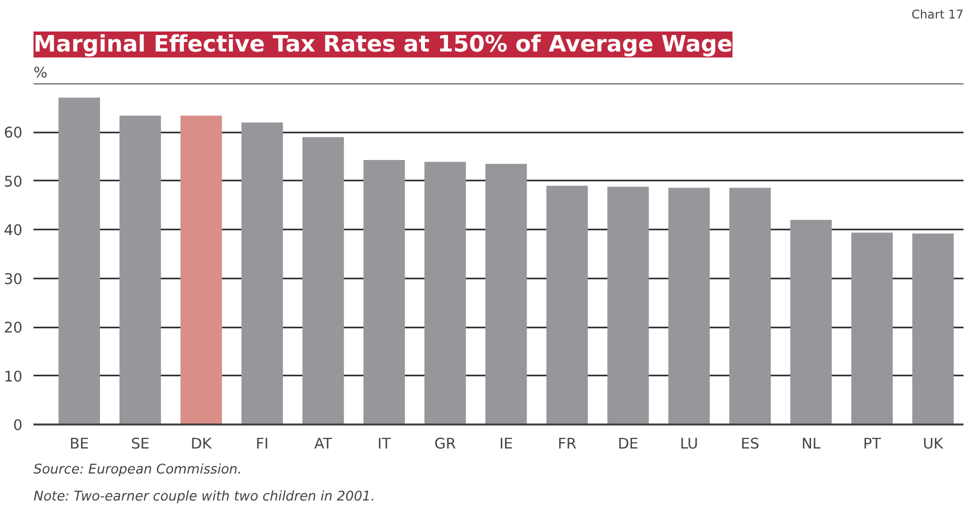  What do you see at coordinates (445, 444) in the screenshot?
I see `x-tick-label: GR` at bounding box center [445, 444].